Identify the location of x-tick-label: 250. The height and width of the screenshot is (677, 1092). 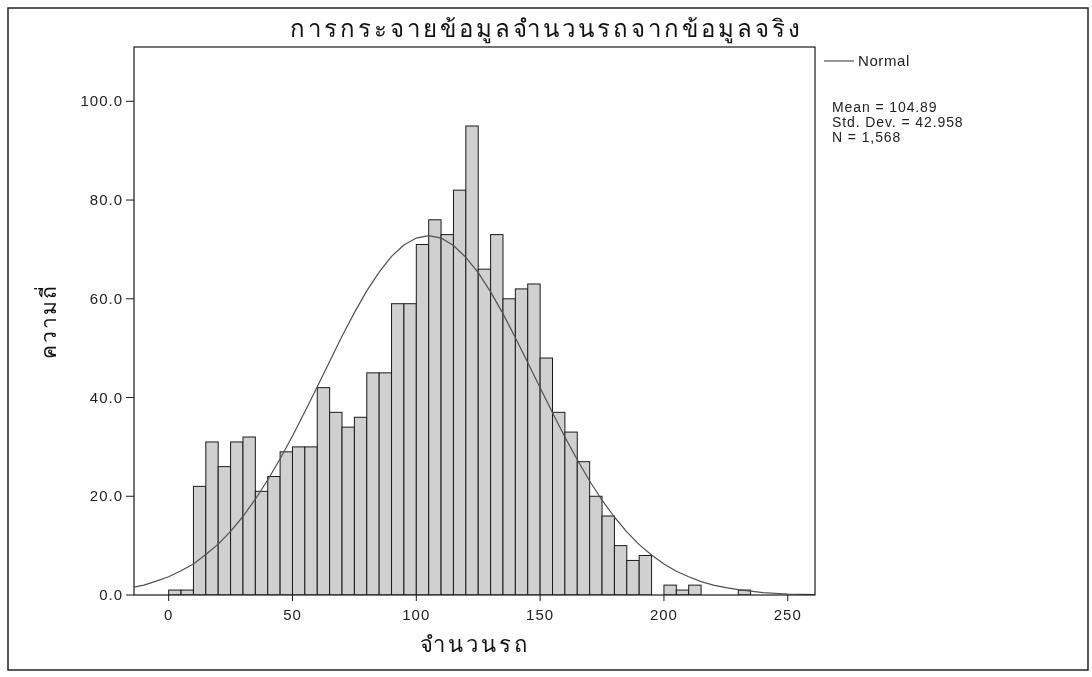
(787, 614).